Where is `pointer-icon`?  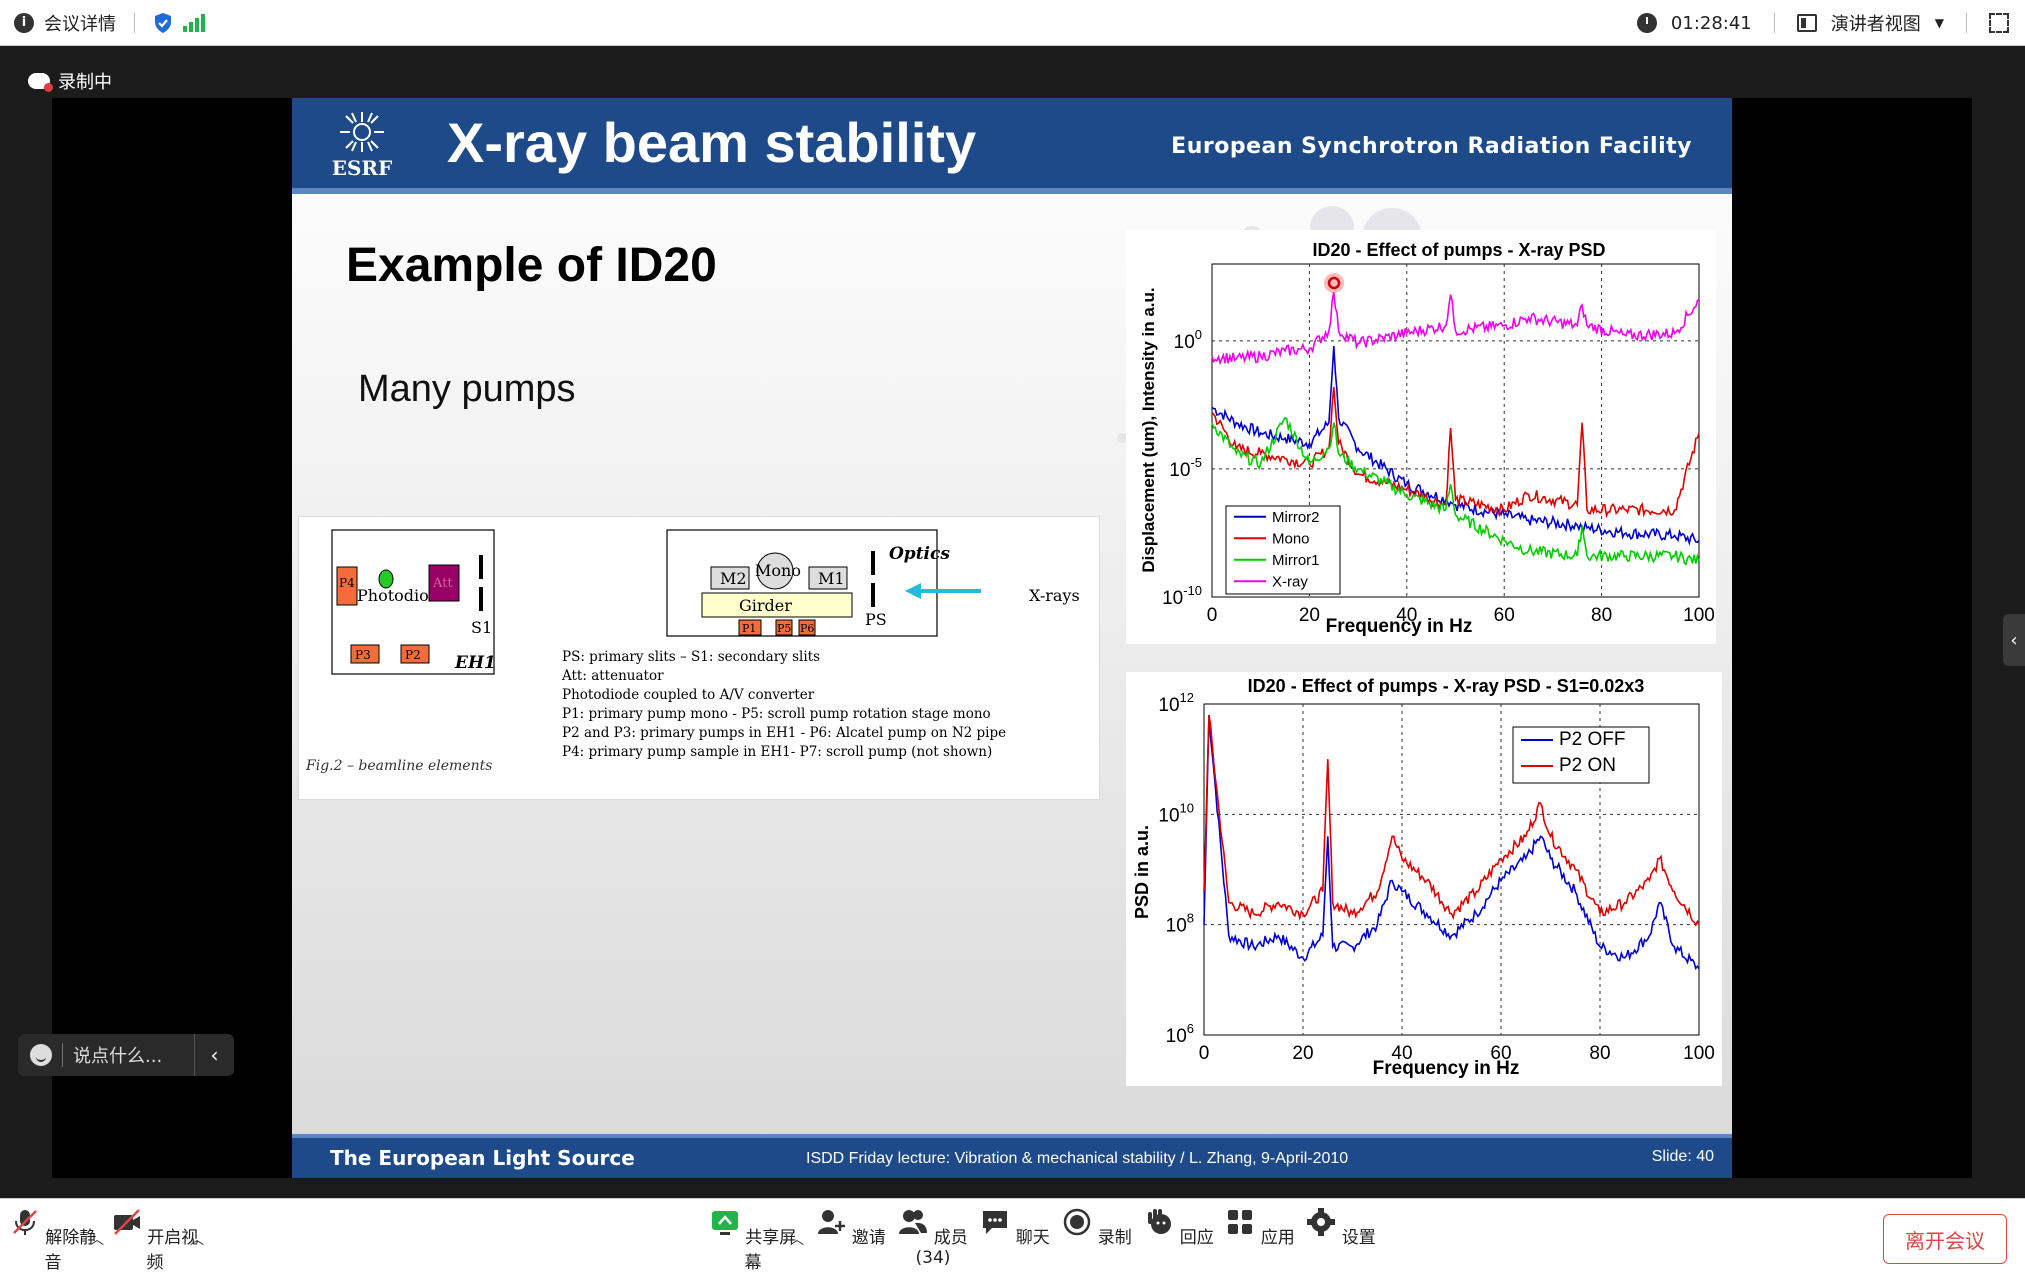
pointer-icon is located at coordinates (1334, 283).